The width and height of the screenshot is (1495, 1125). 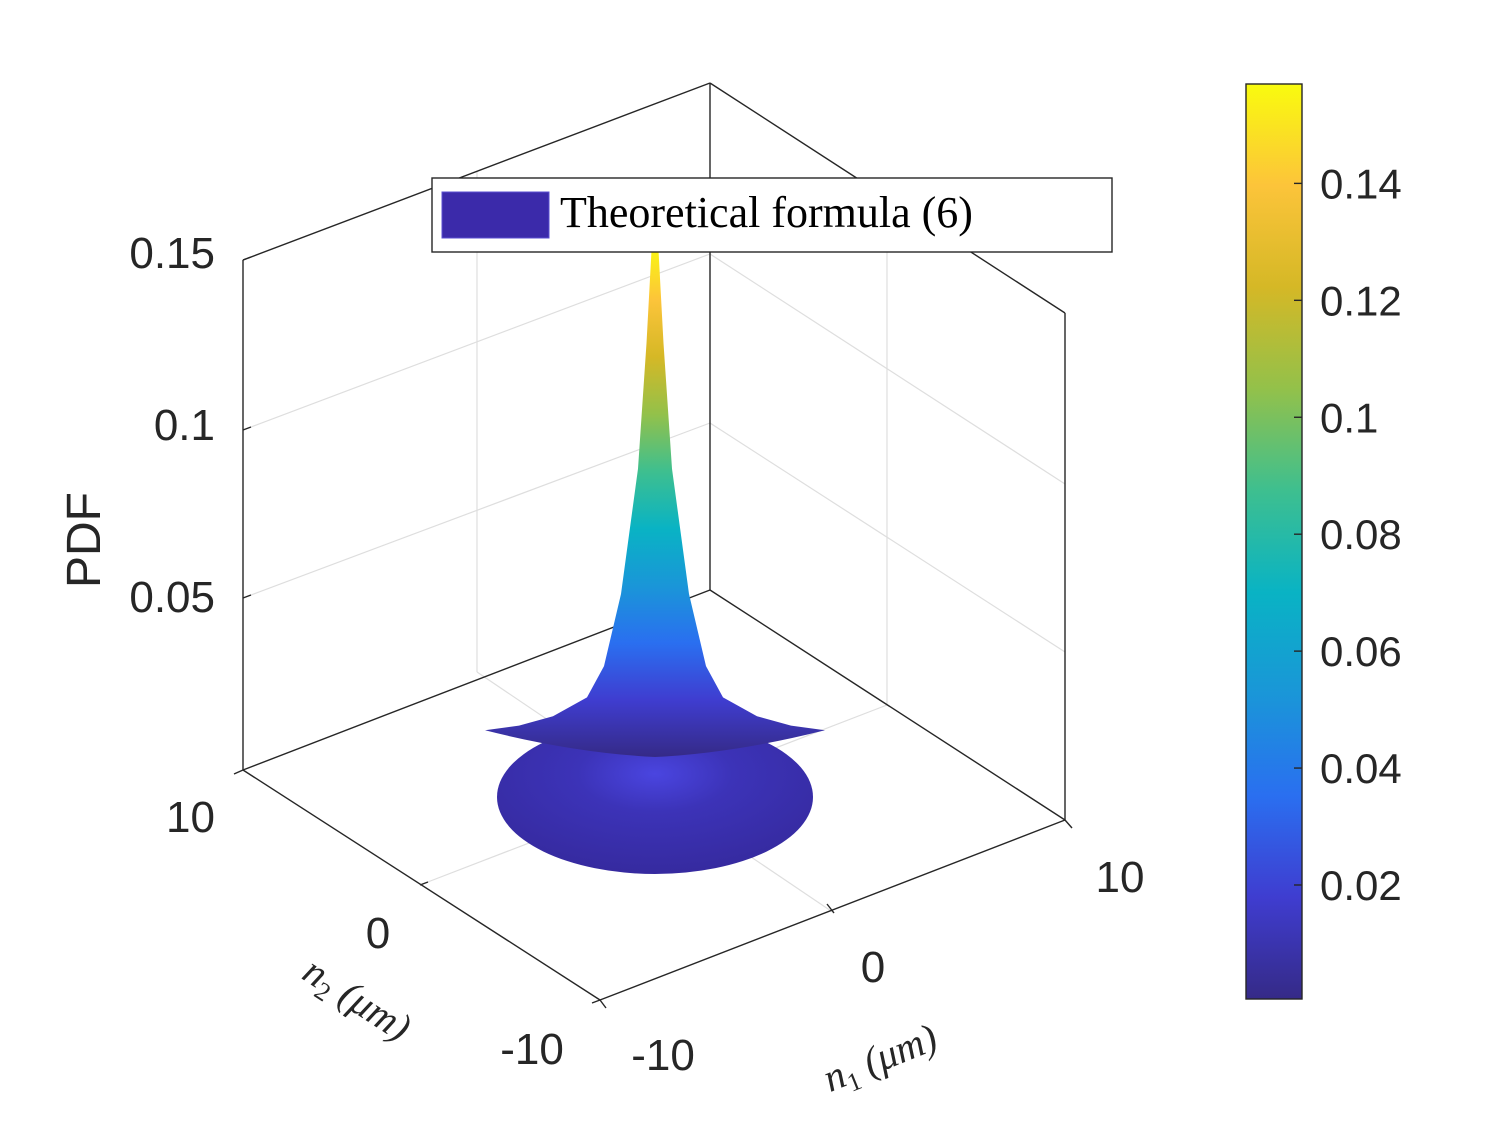 What do you see at coordinates (766, 212) in the screenshot?
I see `legend-label: Theoretical formula (6)` at bounding box center [766, 212].